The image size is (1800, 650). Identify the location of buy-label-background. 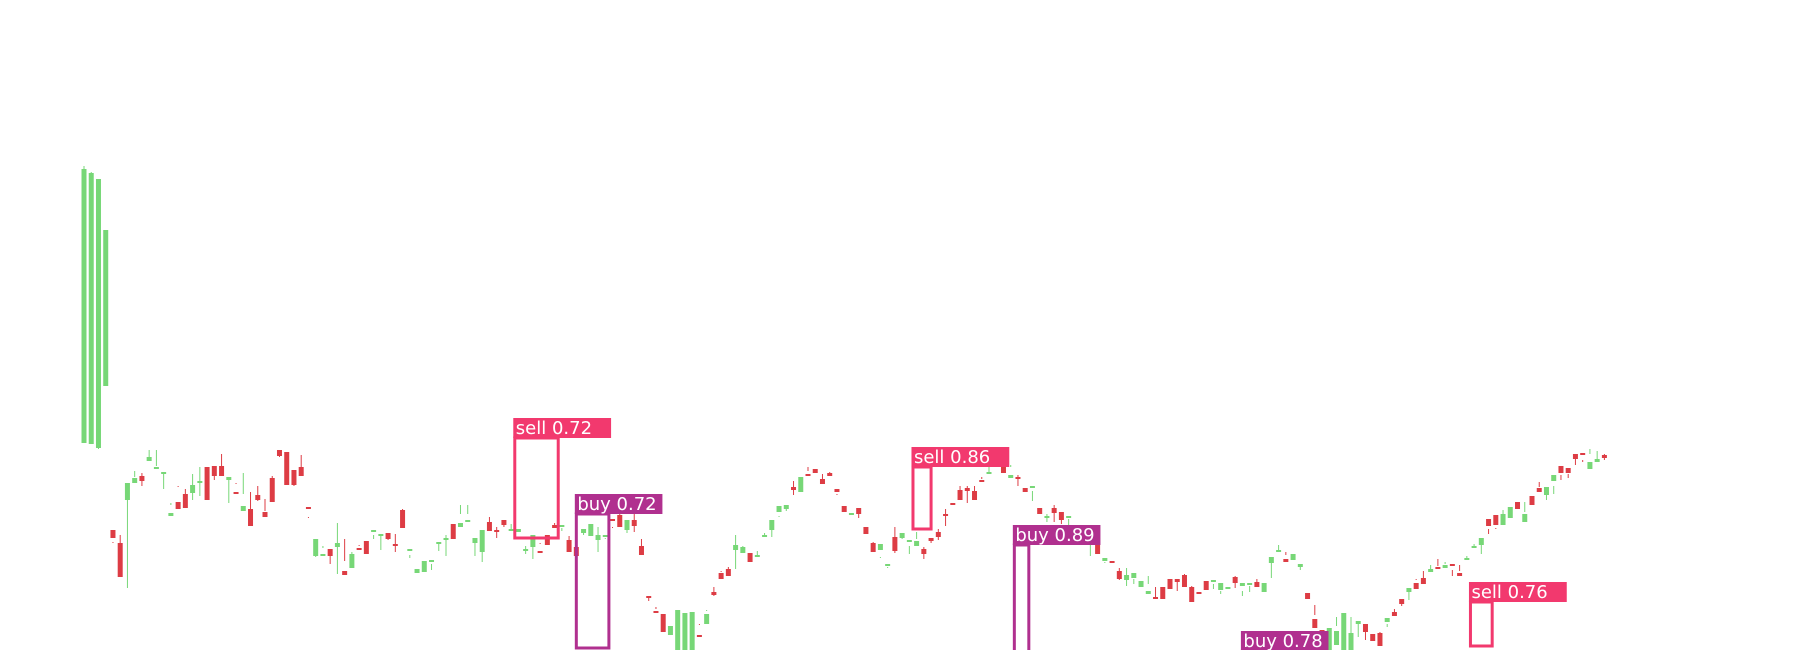
(618, 504).